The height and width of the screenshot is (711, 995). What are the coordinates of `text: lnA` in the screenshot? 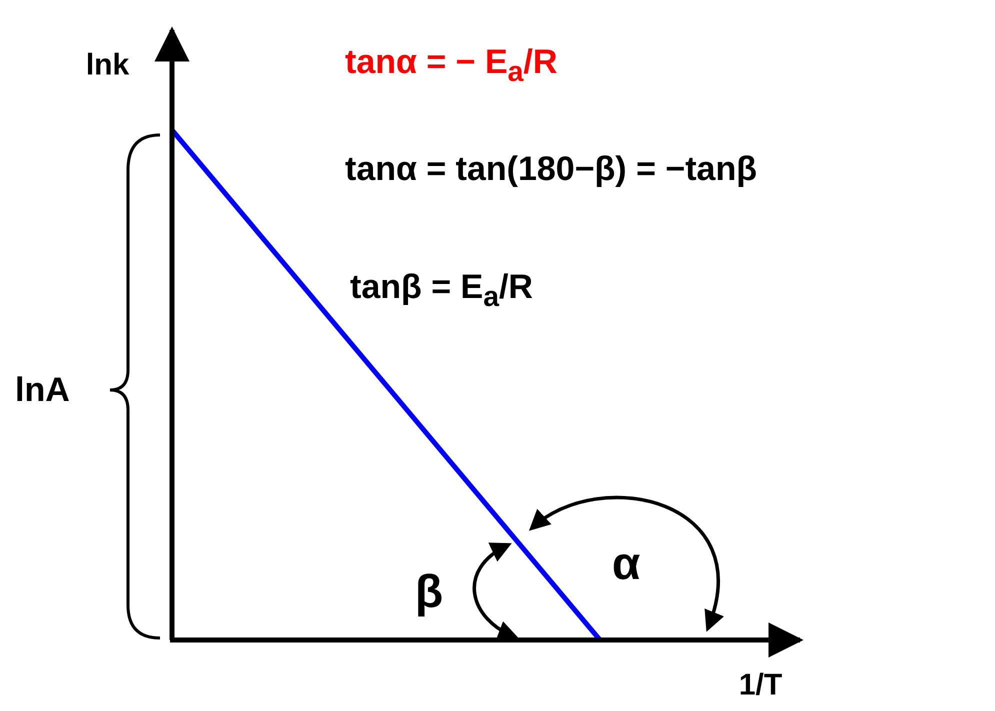 It's located at (42, 390).